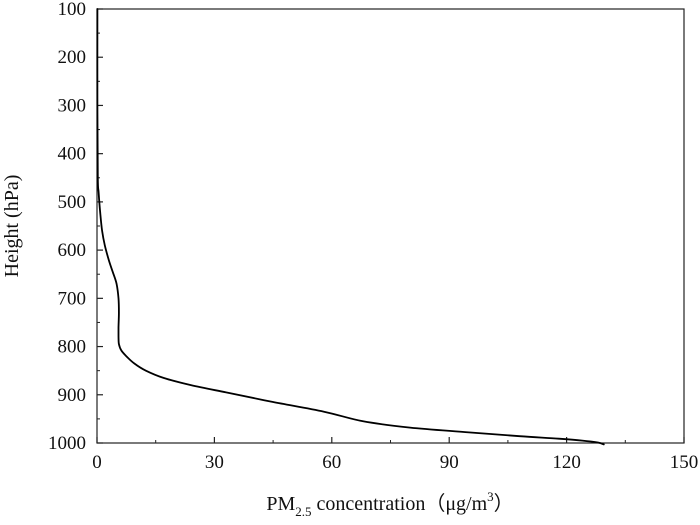 The image size is (700, 525). Describe the element at coordinates (280, 504) in the screenshot. I see `x-axis-label-main: PM` at that location.